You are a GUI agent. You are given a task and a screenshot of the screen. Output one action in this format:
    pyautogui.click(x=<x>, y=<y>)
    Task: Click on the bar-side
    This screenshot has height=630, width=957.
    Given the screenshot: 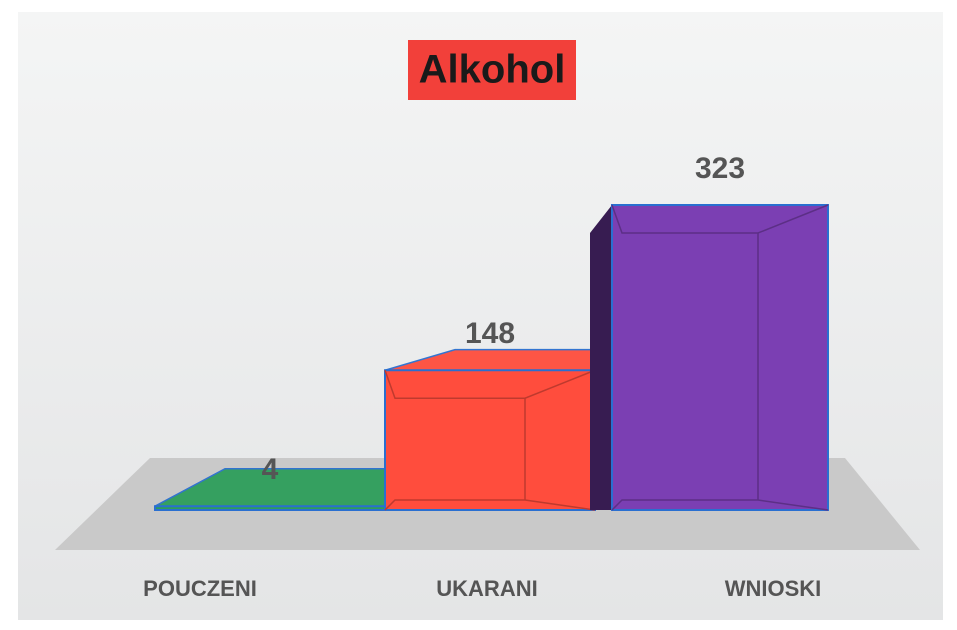 What is the action you would take?
    pyautogui.click(x=601, y=357)
    